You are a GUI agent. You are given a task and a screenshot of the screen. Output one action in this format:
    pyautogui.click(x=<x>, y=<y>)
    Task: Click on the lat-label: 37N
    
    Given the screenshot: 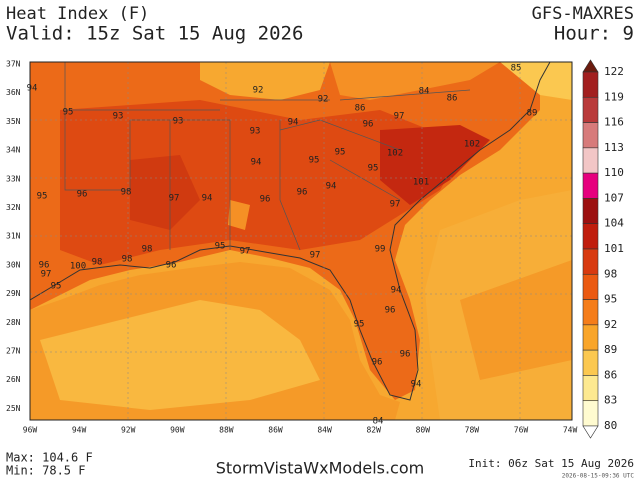 What is the action you would take?
    pyautogui.click(x=13, y=64)
    